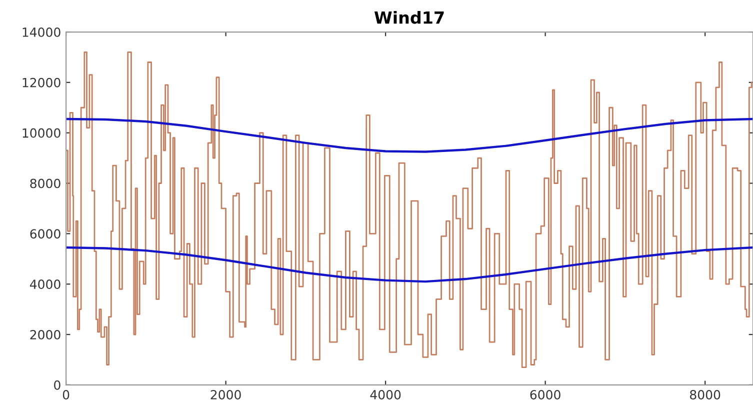 The width and height of the screenshot is (753, 413). I want to click on x-tick-label: 4000, so click(385, 395).